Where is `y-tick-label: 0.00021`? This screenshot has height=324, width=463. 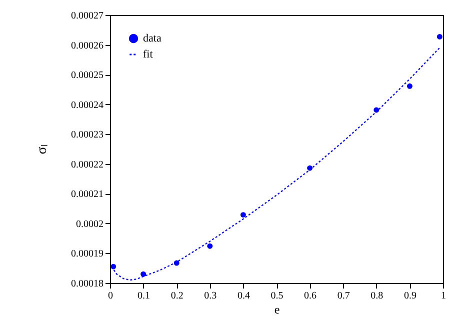 y-tick-label: 0.00021 is located at coordinates (87, 194).